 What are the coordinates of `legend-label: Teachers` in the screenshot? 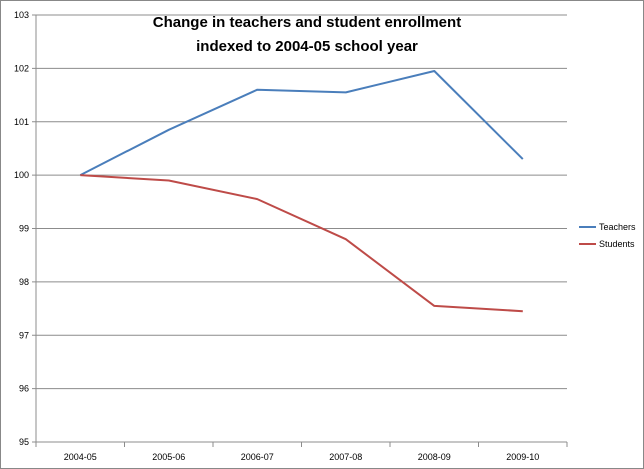 It's located at (617, 227).